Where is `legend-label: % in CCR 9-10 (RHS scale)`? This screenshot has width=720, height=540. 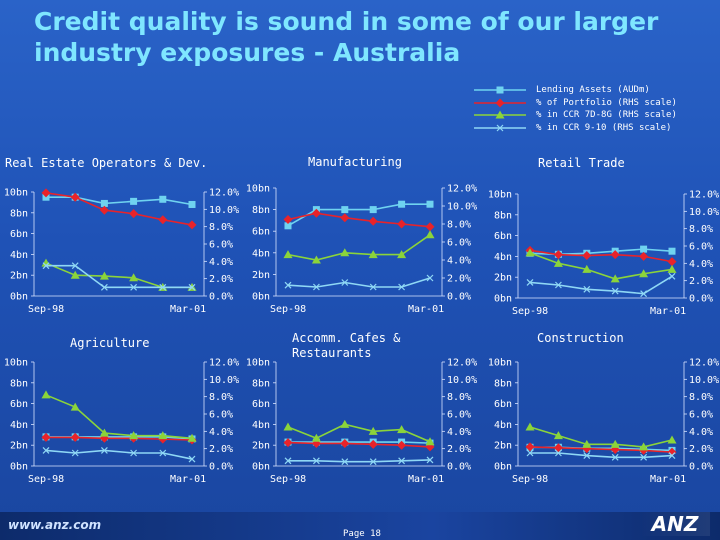
legend-label: % in CCR 9-10 (RHS scale) is located at coordinates (604, 127).